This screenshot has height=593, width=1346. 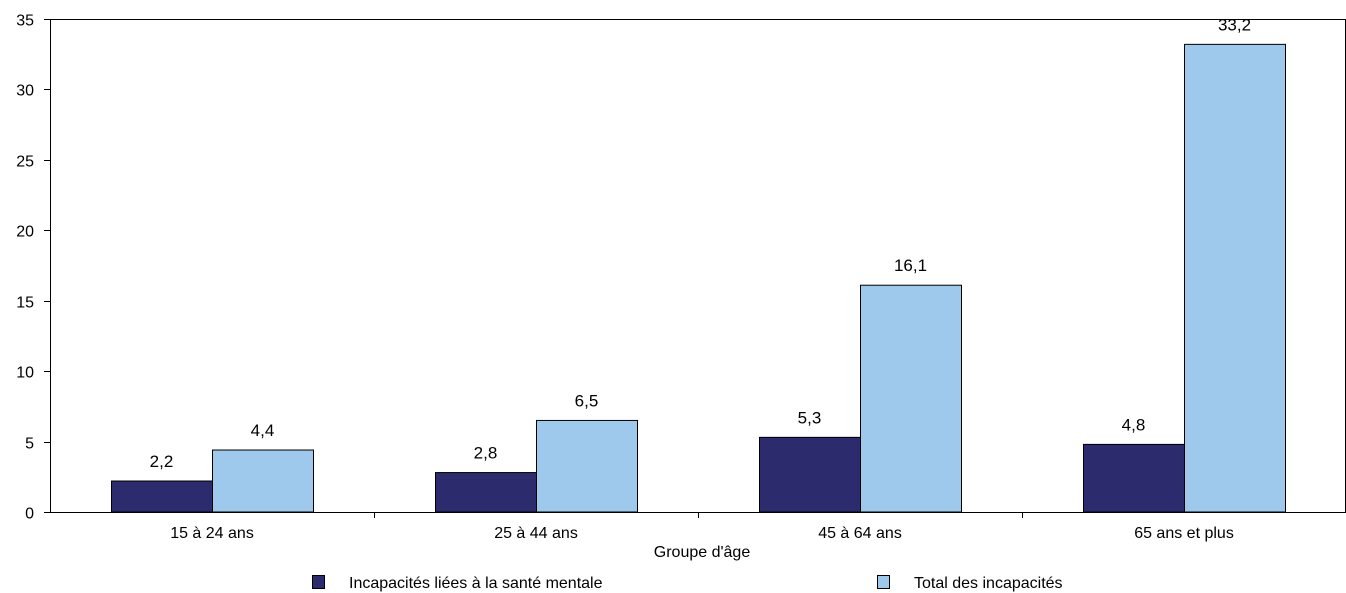 I want to click on data-label: 4,8, so click(x=1134, y=424).